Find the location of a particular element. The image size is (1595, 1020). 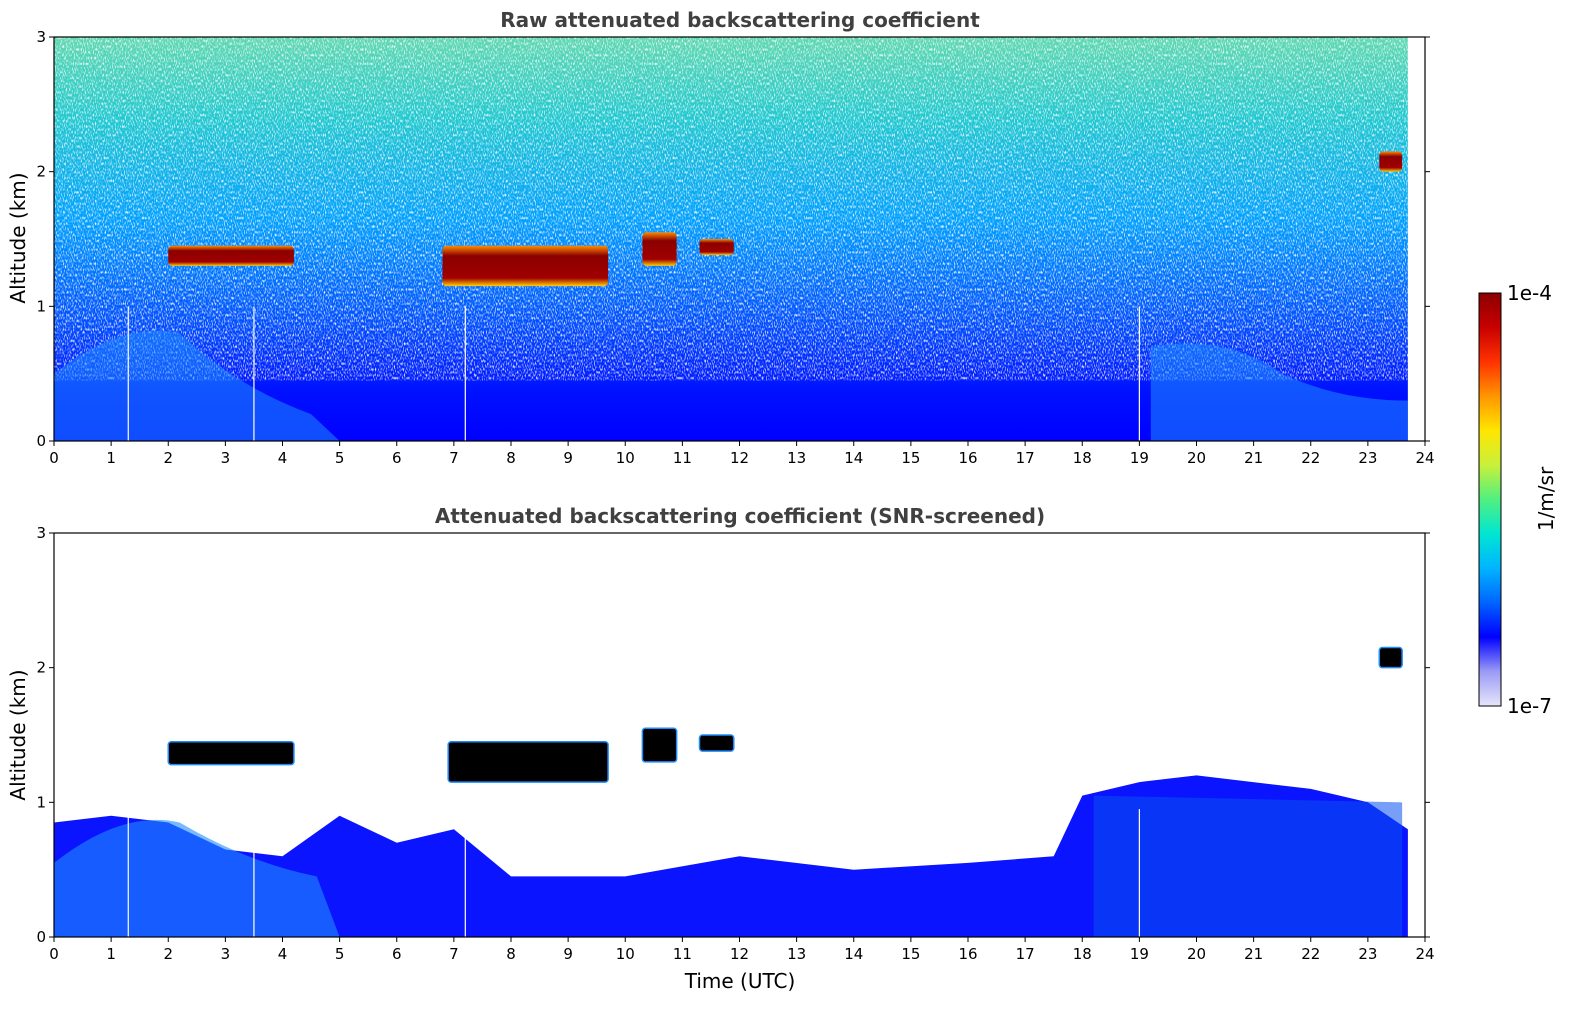

screened-boundary-layer is located at coordinates (731, 856).